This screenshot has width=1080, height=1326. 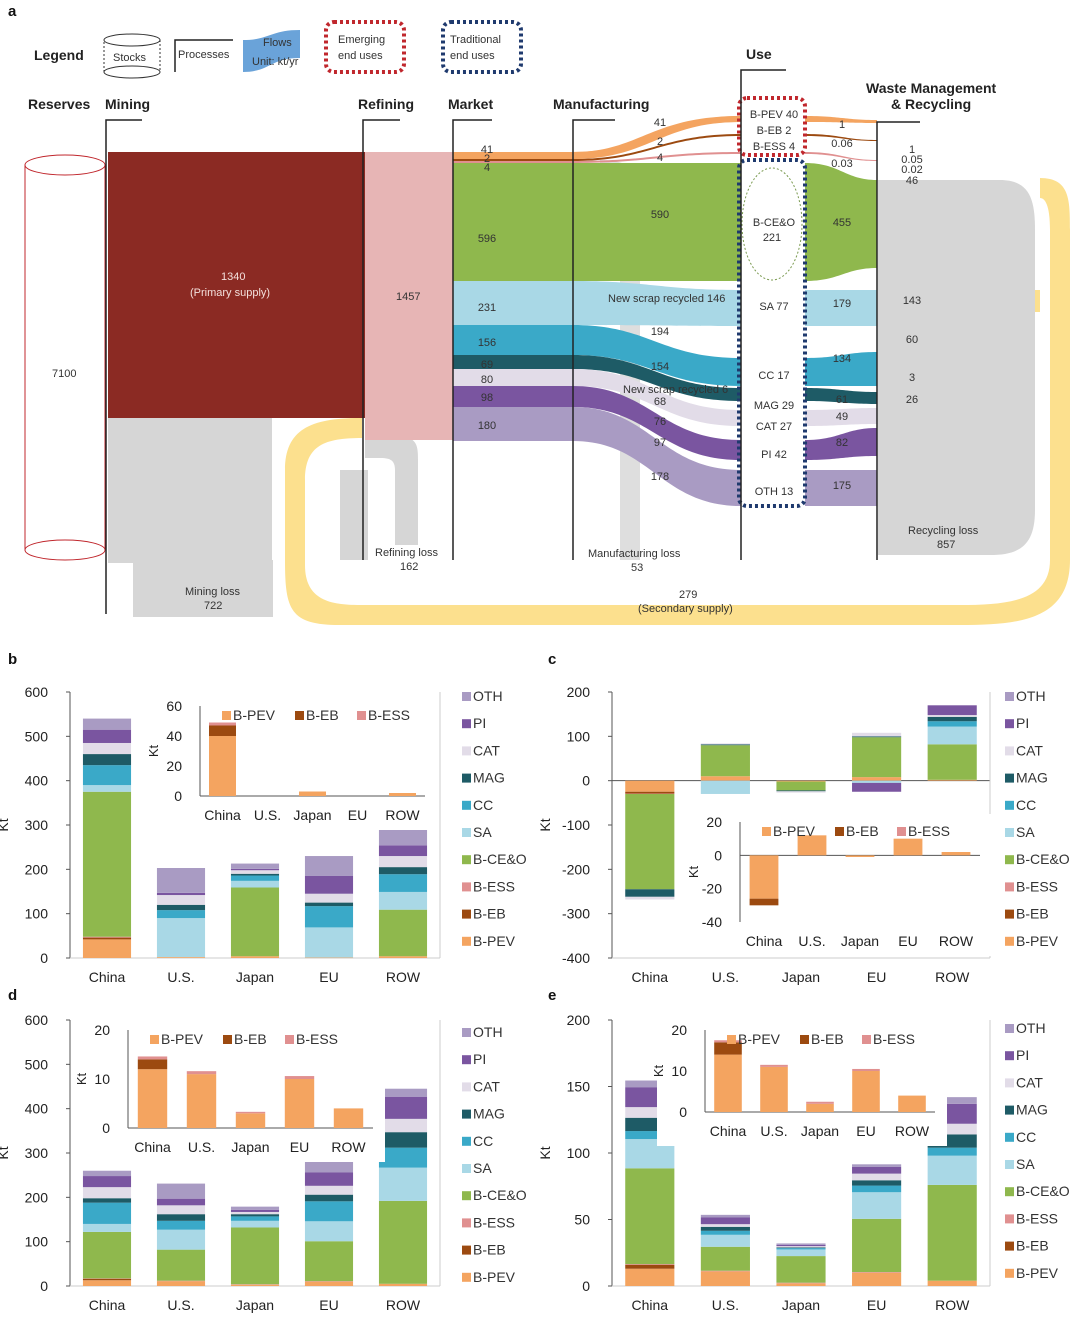 I want to click on bar-B-ESS-U.S., so click(x=181, y=1281).